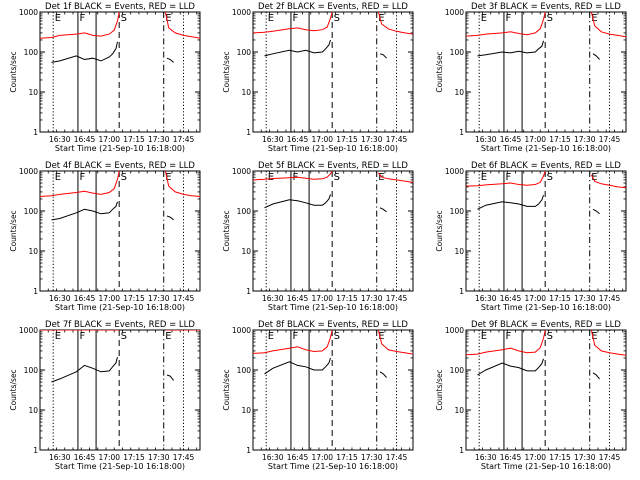 This screenshot has height=480, width=640. What do you see at coordinates (333, 166) in the screenshot?
I see `chart-title: Det 5f BLACK = Events, RED = LLD` at bounding box center [333, 166].